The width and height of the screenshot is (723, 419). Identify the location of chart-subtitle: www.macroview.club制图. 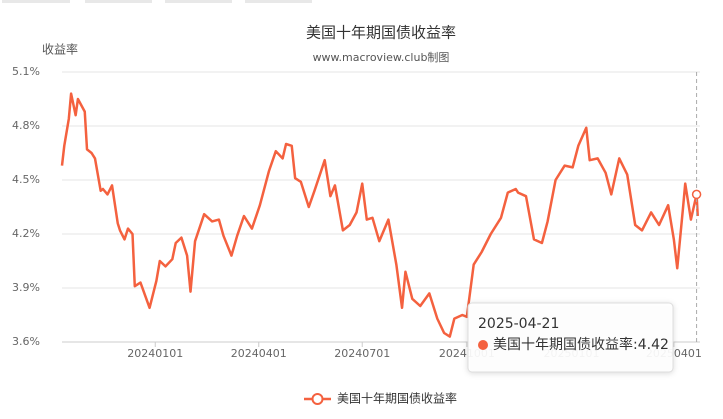
(381, 57).